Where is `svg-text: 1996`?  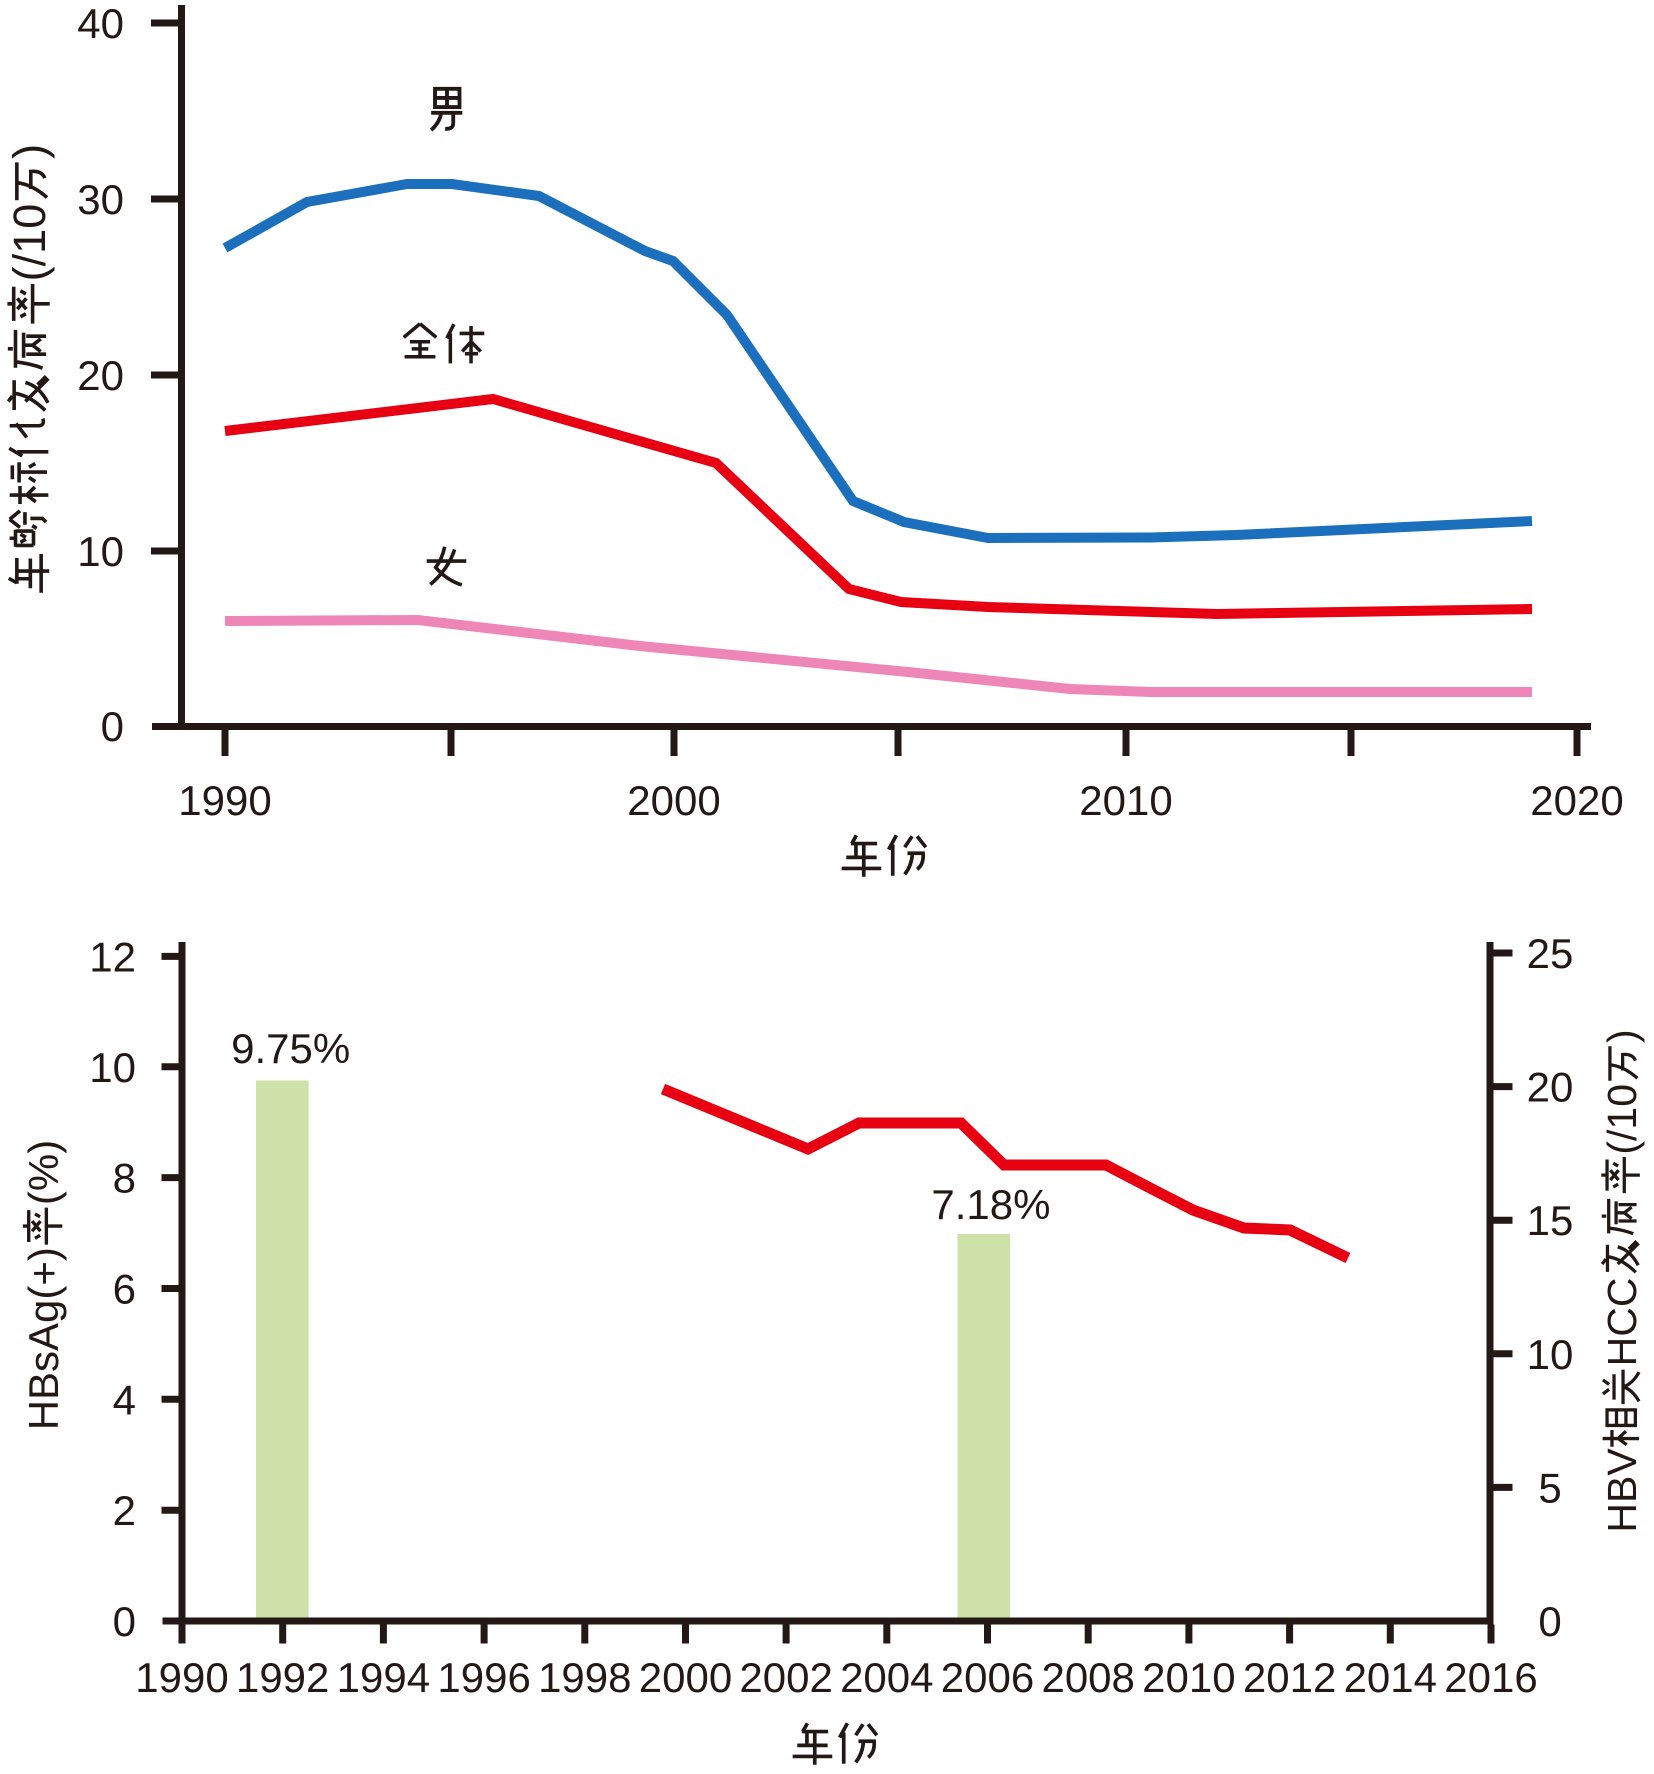
svg-text: 1996 is located at coordinates (483, 1677).